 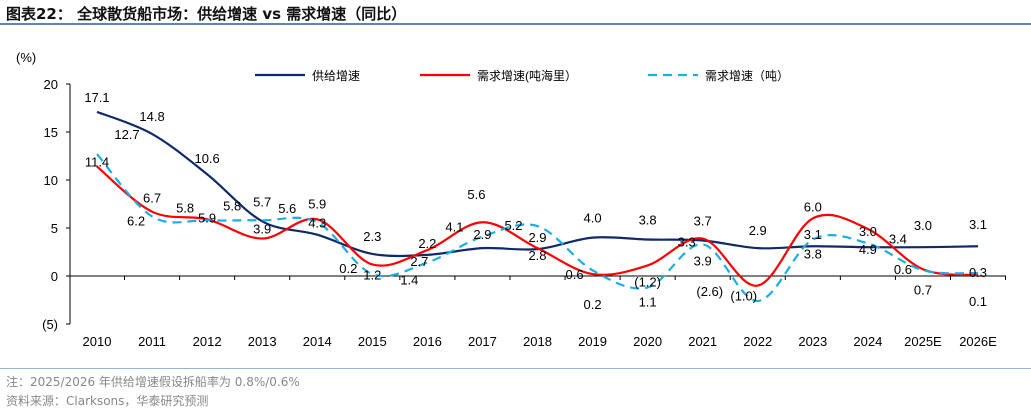 I want to click on demand-ton-data-label: 0.2, so click(x=348, y=268).